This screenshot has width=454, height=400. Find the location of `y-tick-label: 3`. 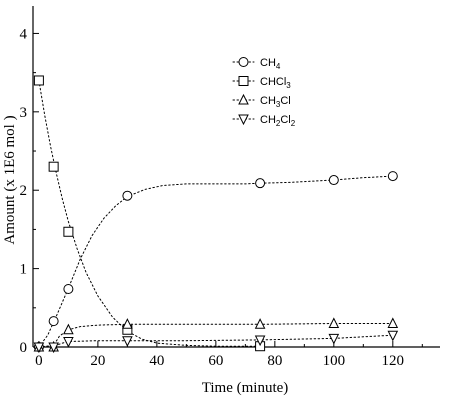

y-tick-label: 3 is located at coordinates (24, 113).